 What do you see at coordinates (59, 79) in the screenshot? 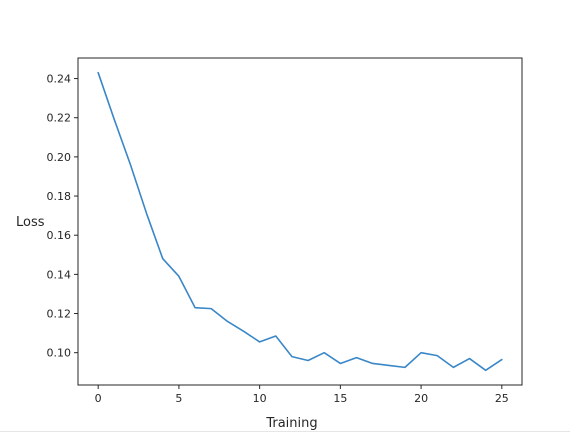
I see `y-tick-label: 0.24` at bounding box center [59, 79].